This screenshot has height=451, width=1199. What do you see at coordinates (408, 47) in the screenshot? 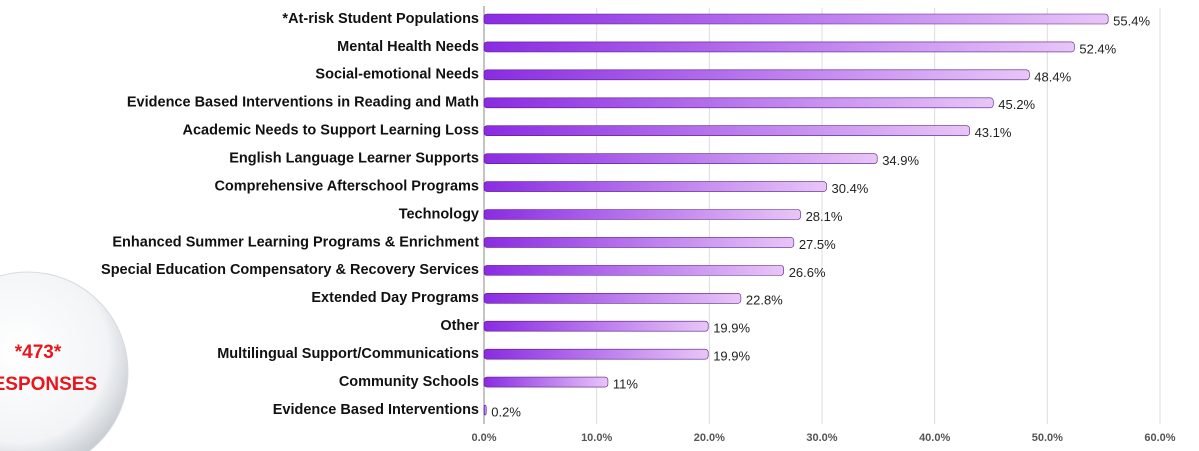
I see `category-label: Mental Health Needs` at bounding box center [408, 47].